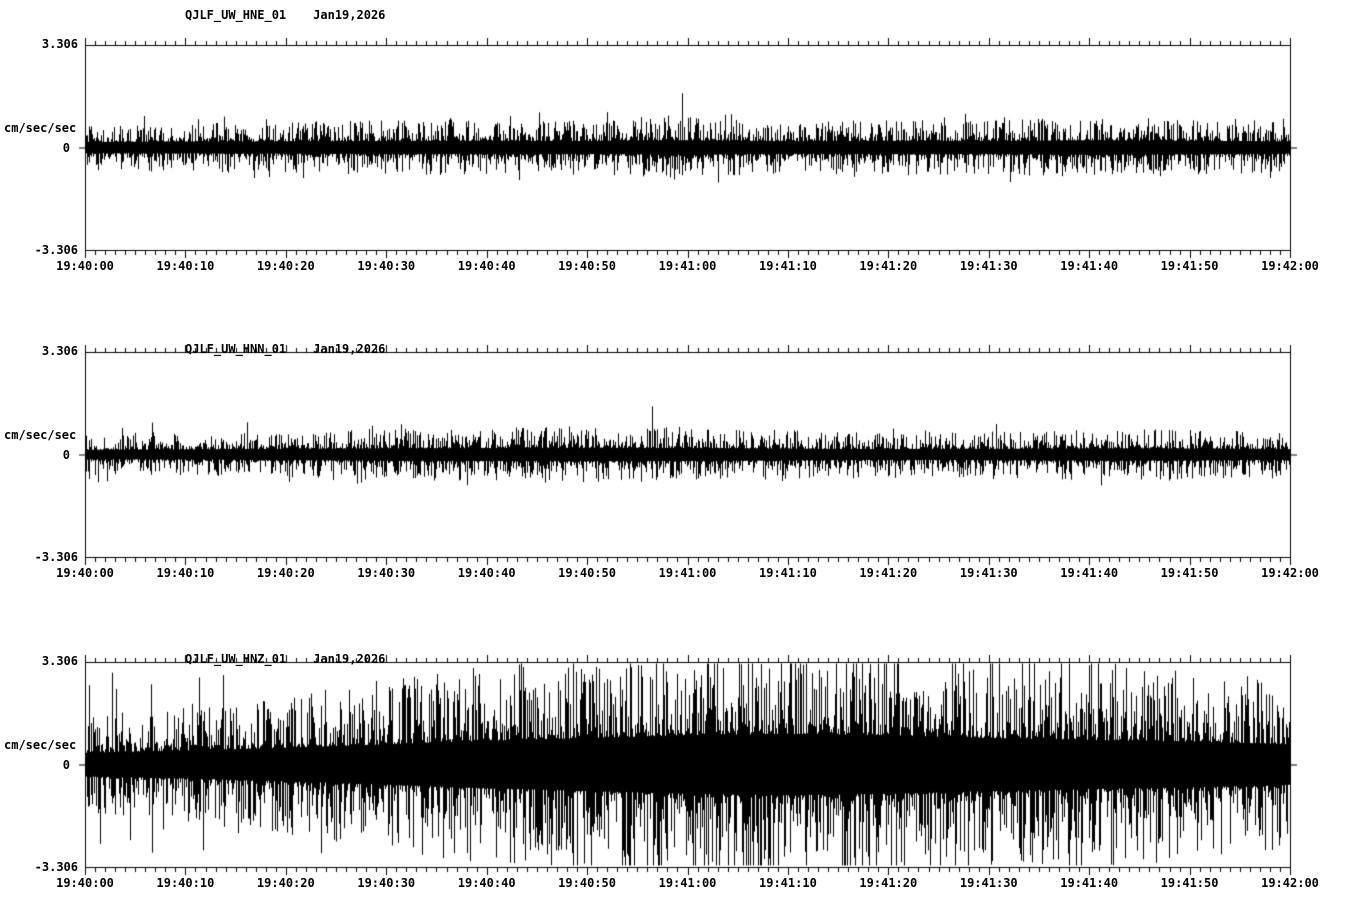  What do you see at coordinates (236, 15) in the screenshot?
I see `station-code: QJLF_UW_HNE_01` at bounding box center [236, 15].